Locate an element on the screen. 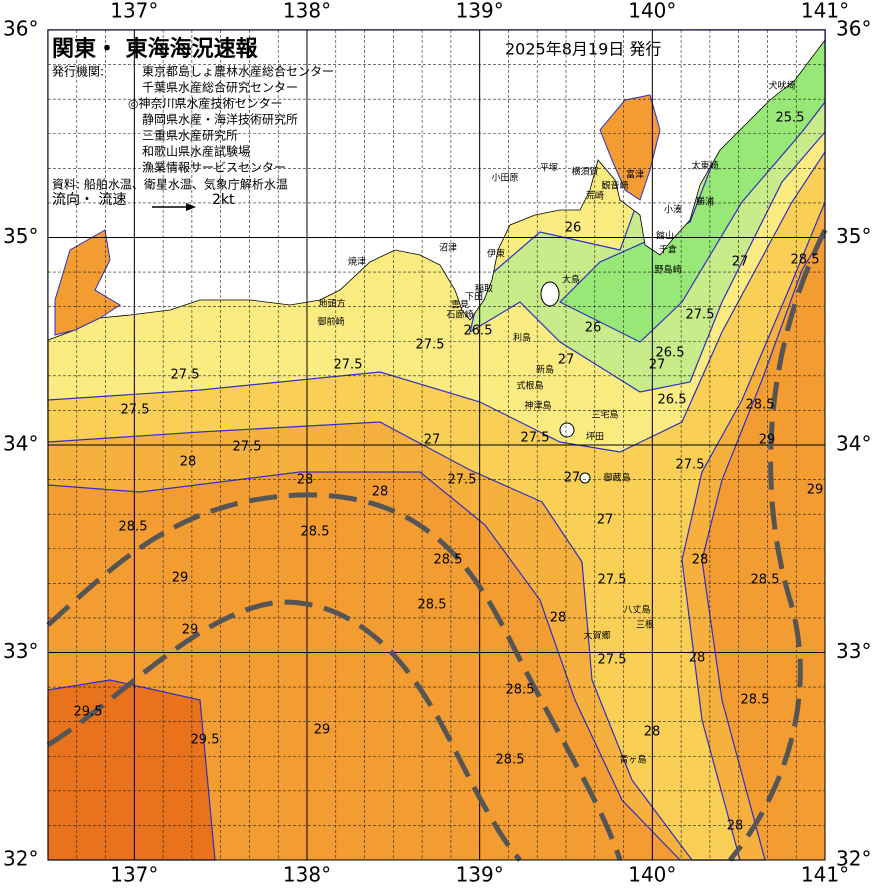  place-name: 利島 is located at coordinates (522, 338).